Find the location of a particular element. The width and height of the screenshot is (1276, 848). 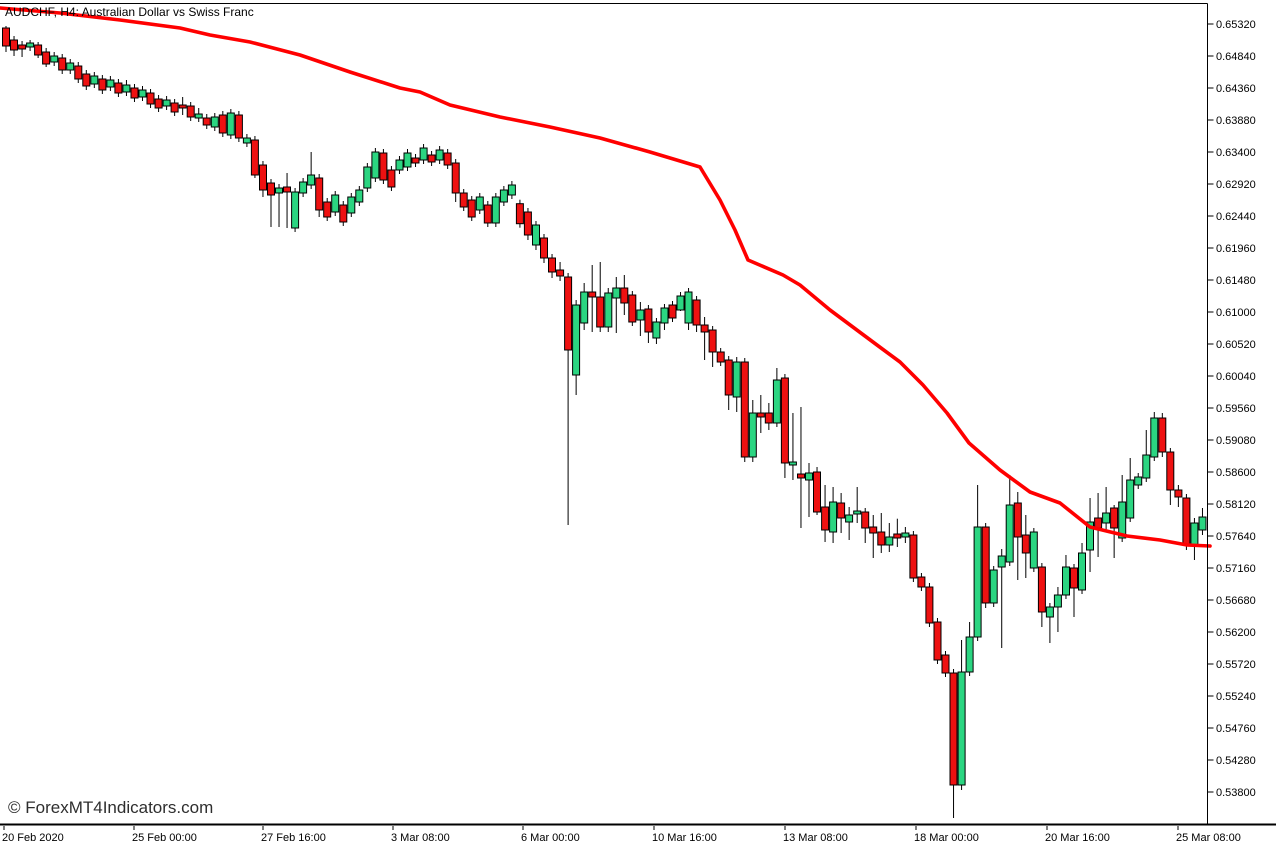

time-label: 6 Mar 00:00 is located at coordinates (550, 838).